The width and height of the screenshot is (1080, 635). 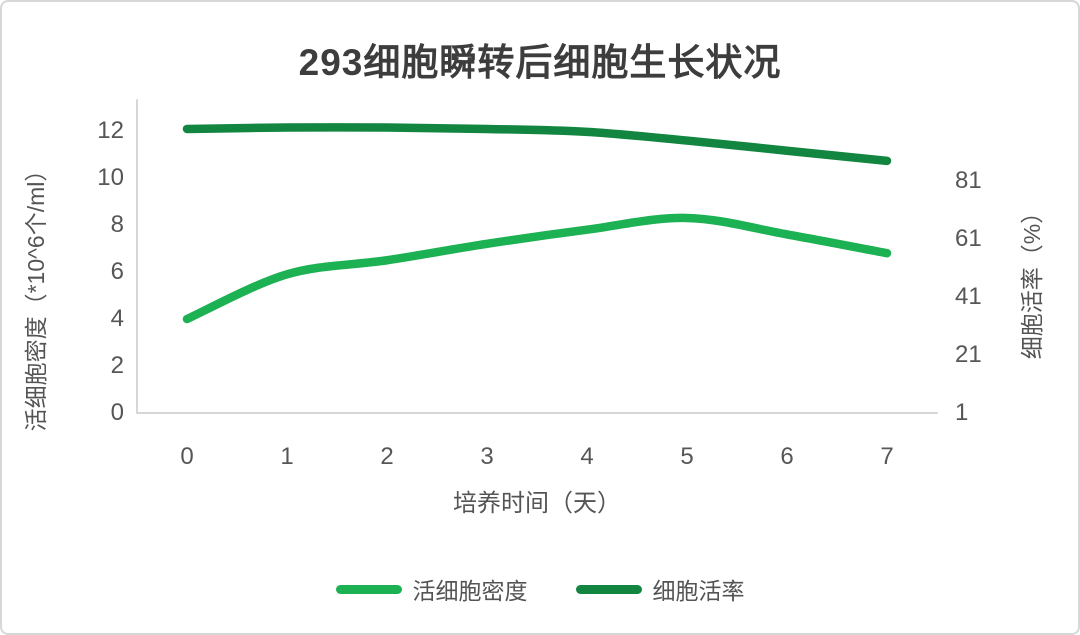 I want to click on y-left-tick-label: 8, so click(x=117, y=224).